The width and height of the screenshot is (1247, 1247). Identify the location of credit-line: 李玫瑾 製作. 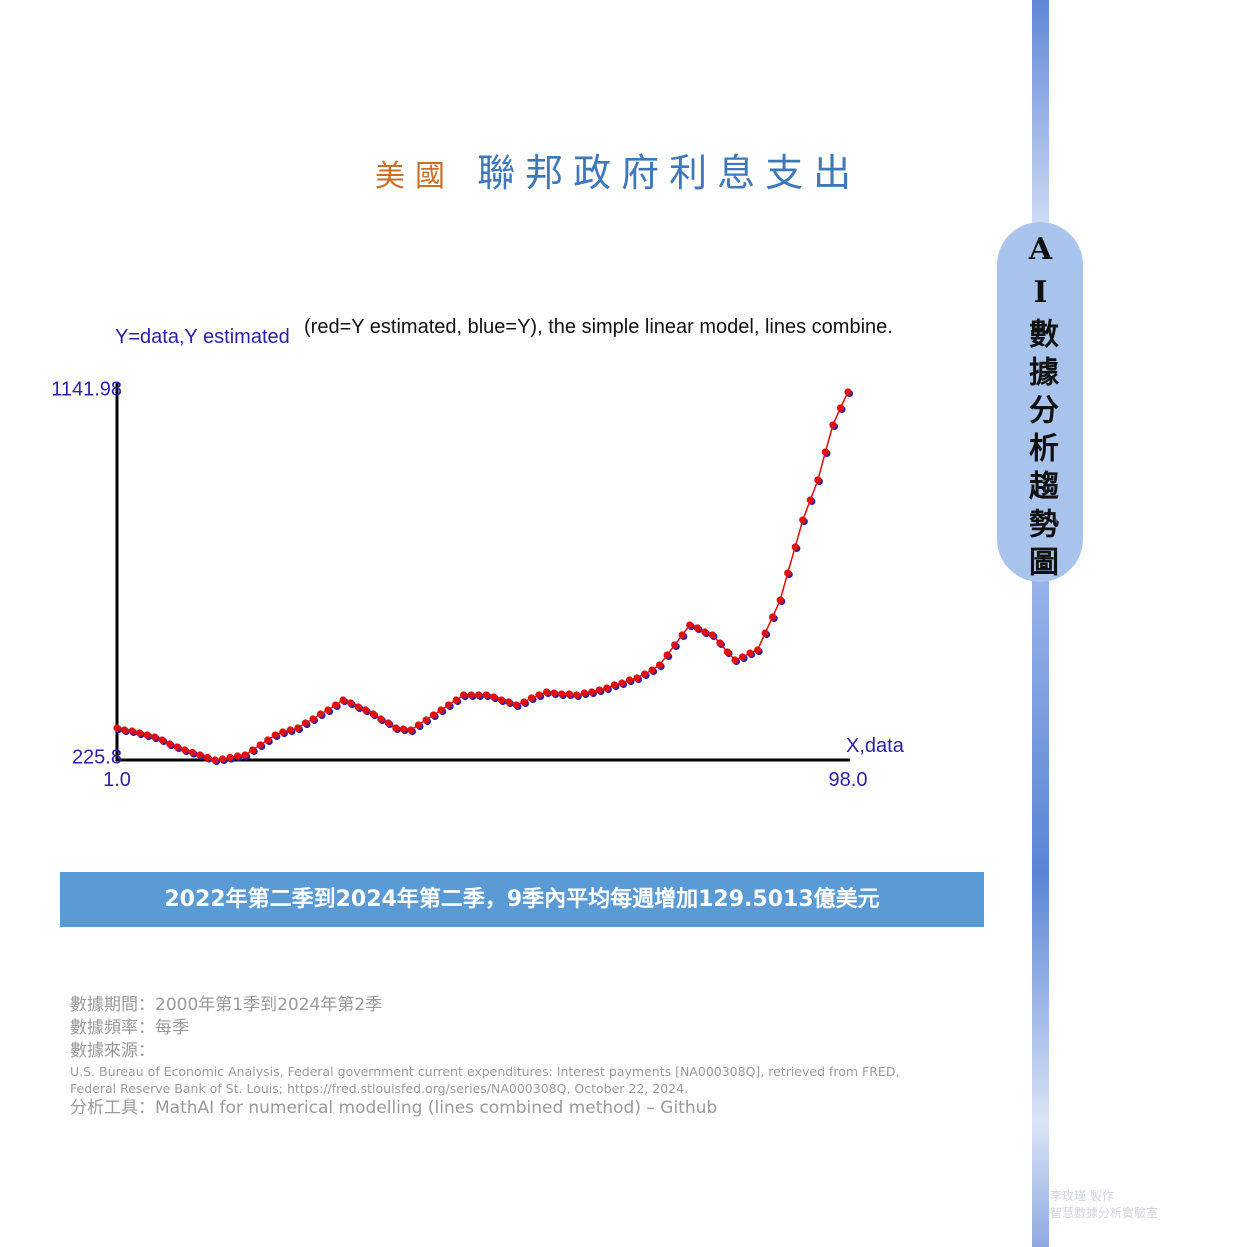
(1082, 1196).